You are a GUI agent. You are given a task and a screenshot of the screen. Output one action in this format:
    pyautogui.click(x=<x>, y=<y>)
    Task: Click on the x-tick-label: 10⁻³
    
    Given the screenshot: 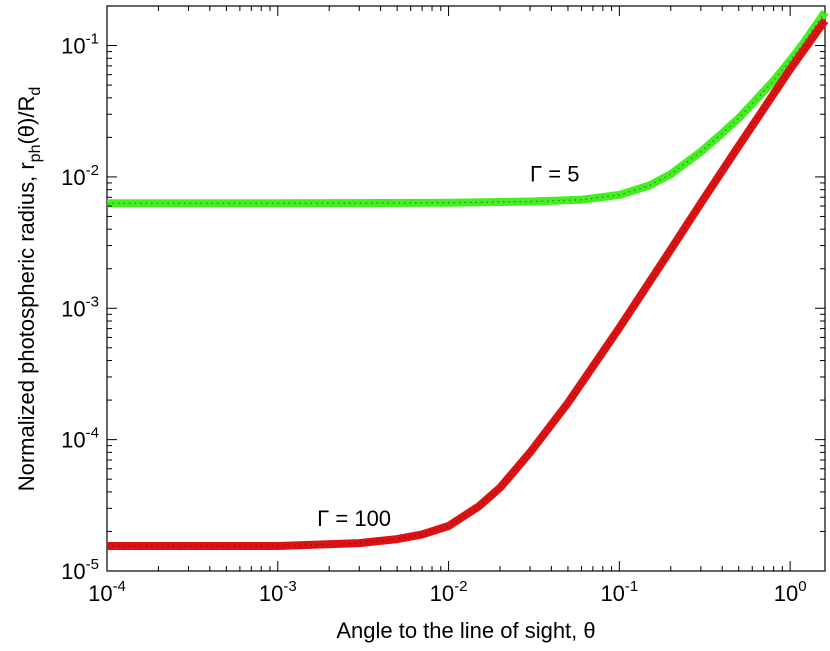 What is the action you would take?
    pyautogui.click(x=278, y=592)
    